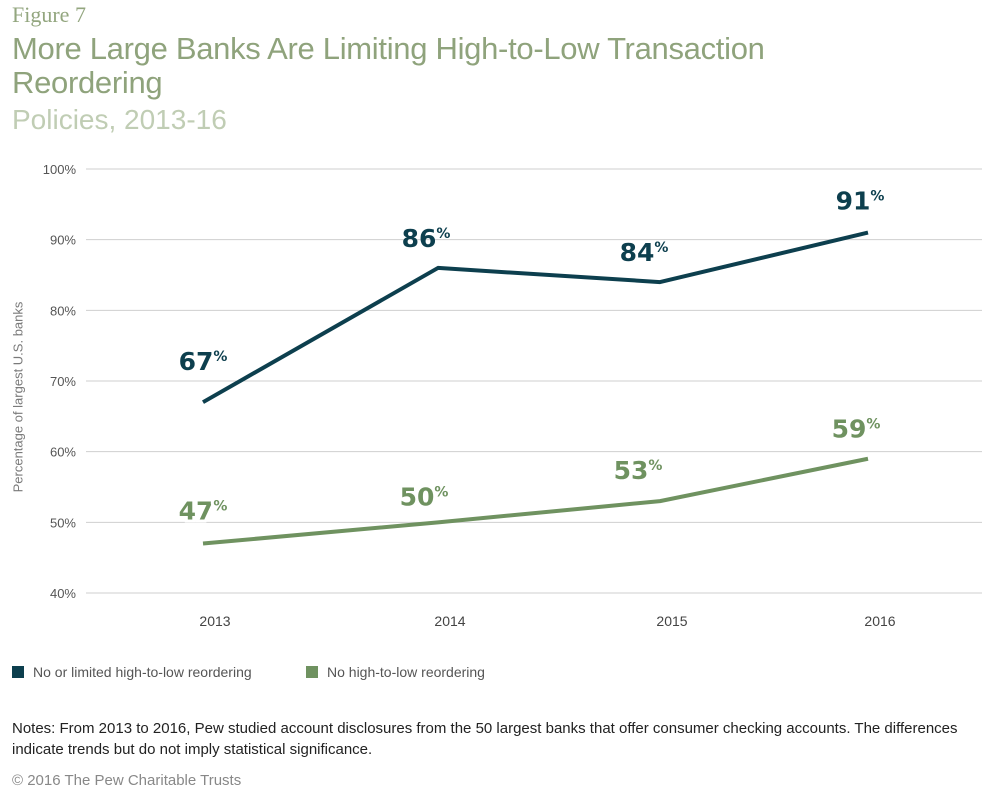  What do you see at coordinates (406, 672) in the screenshot?
I see `legend-label-series2: No high-to-low reordering` at bounding box center [406, 672].